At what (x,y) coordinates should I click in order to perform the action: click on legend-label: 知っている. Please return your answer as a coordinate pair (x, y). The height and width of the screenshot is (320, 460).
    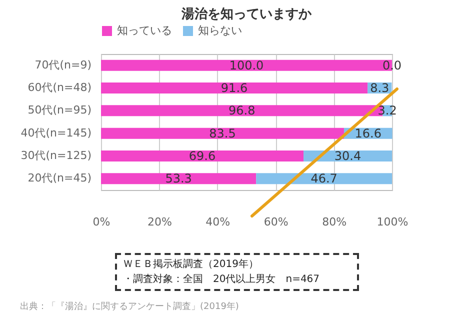
    Looking at the image, I should click on (144, 30).